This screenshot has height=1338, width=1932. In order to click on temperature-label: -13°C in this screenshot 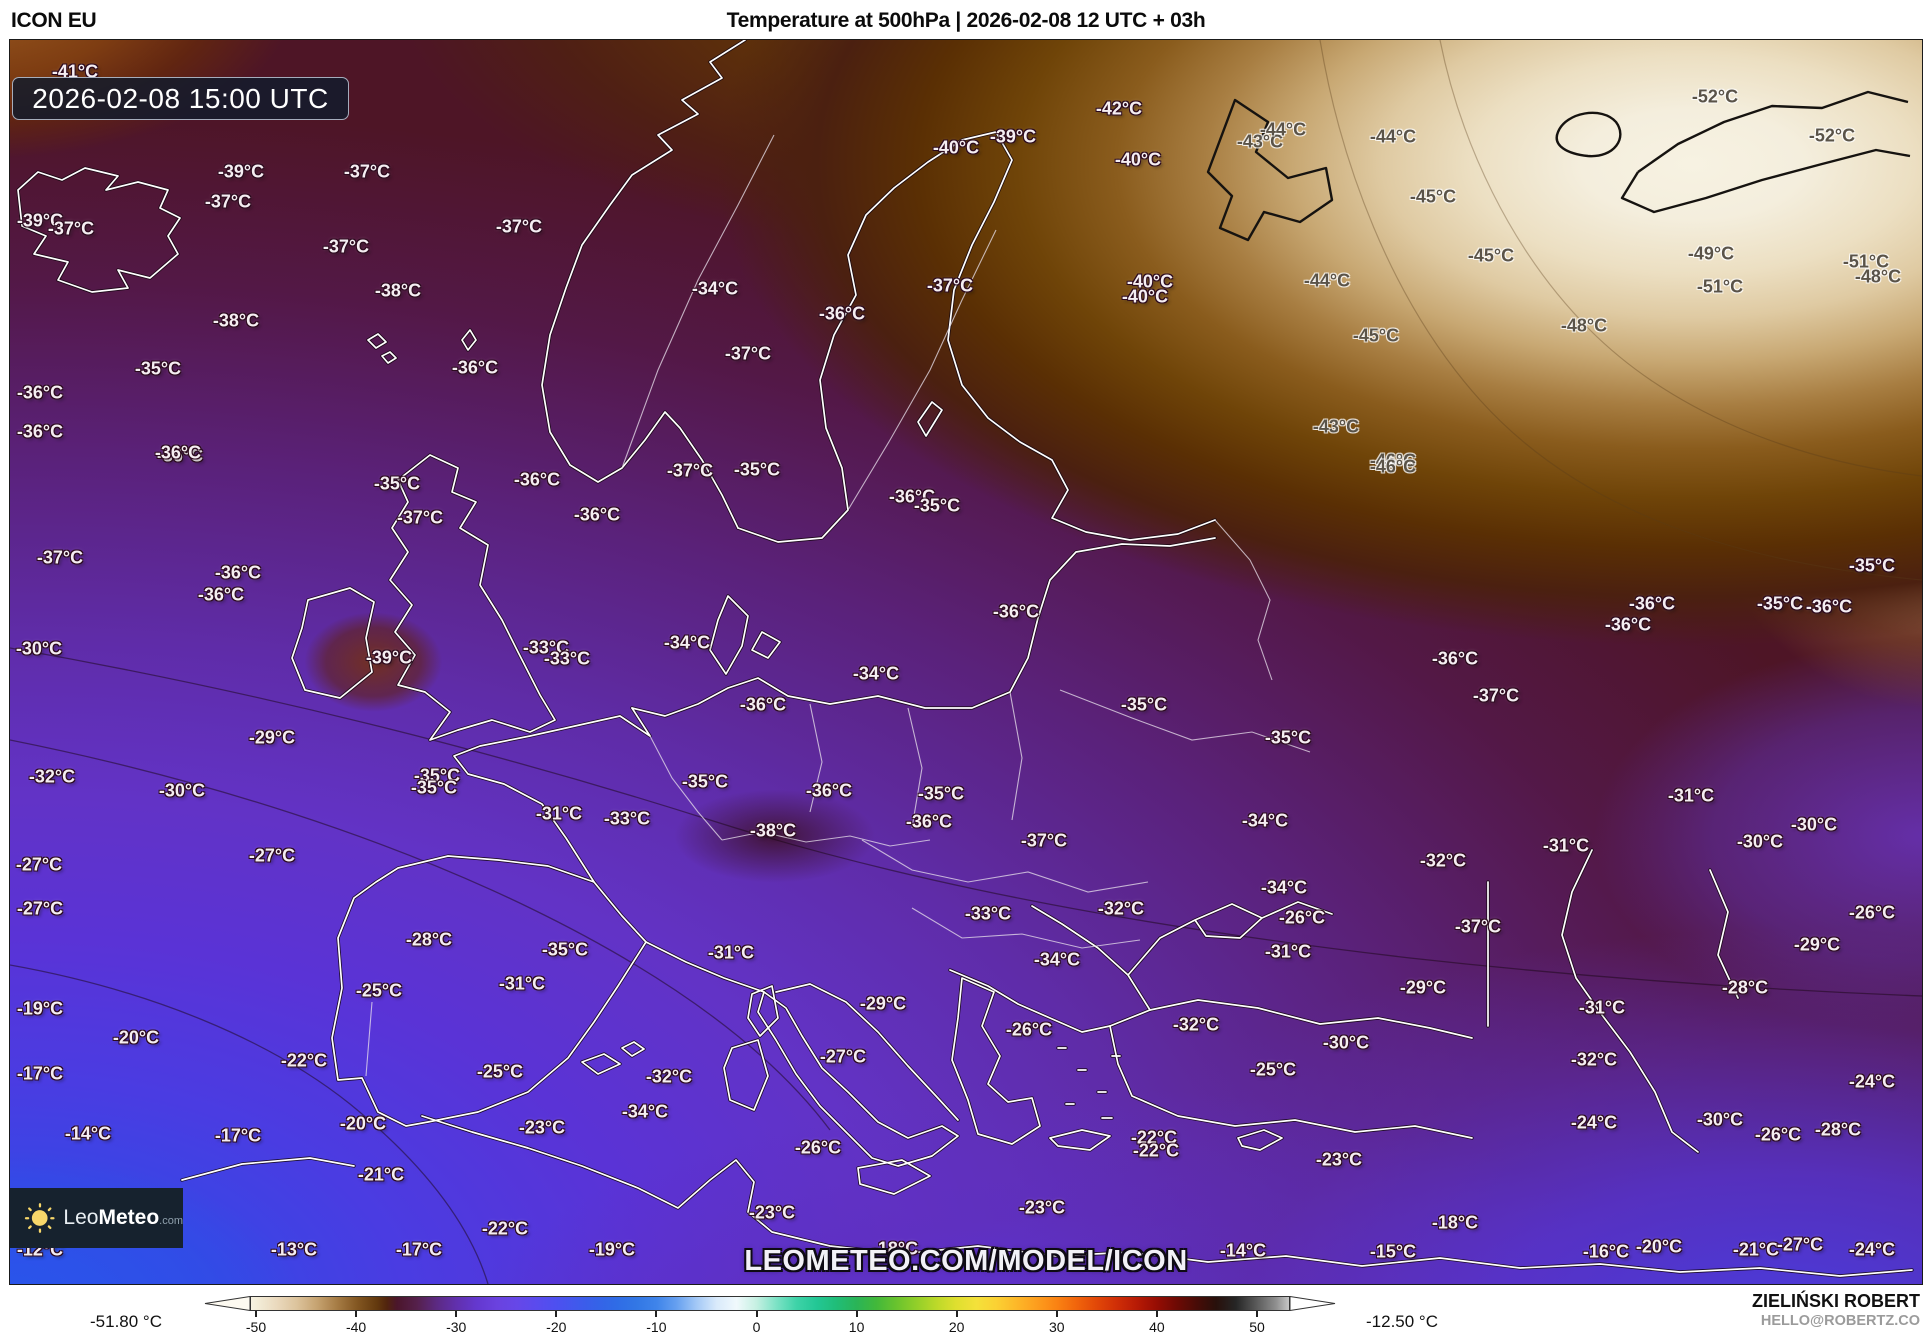, I will do `click(294, 1249)`.